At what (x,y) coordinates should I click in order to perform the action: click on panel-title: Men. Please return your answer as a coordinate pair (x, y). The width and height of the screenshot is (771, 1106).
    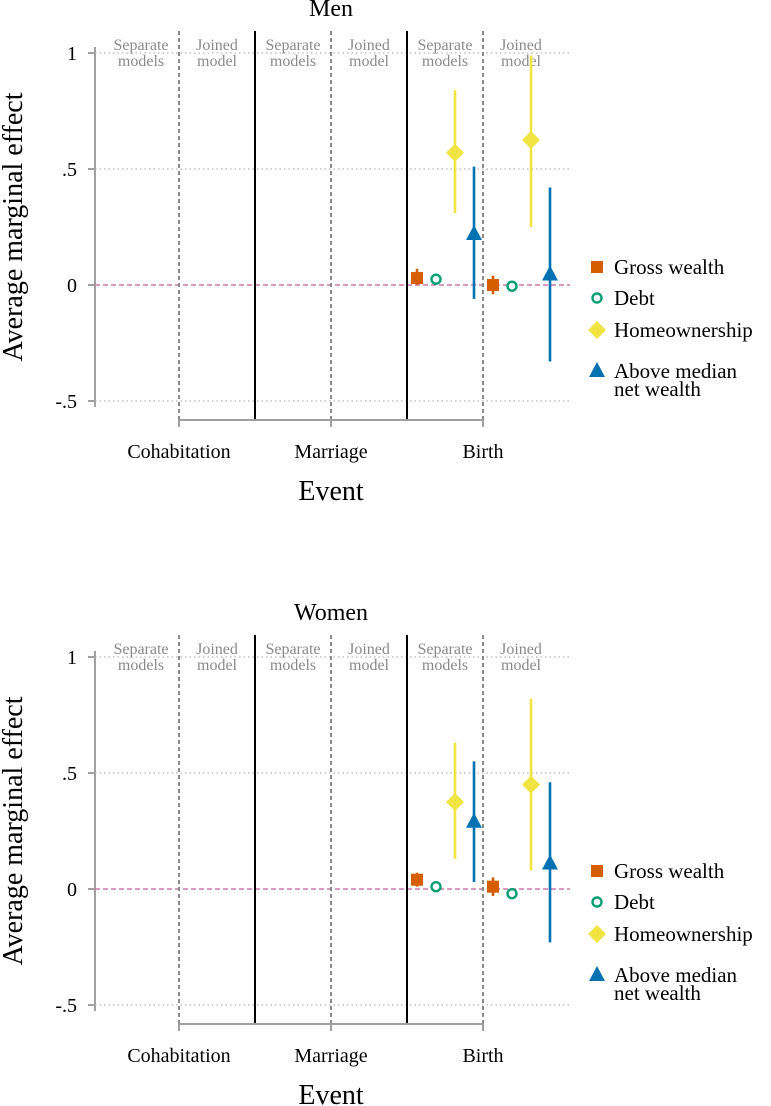
    Looking at the image, I should click on (331, 11).